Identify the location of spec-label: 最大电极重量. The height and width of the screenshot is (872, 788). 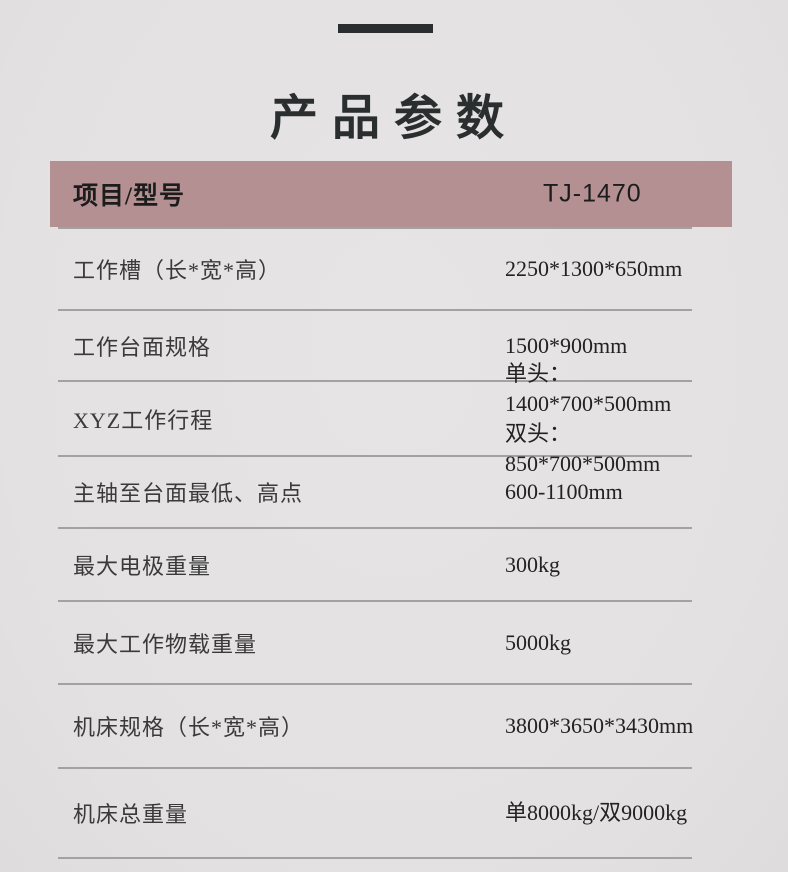
(142, 566).